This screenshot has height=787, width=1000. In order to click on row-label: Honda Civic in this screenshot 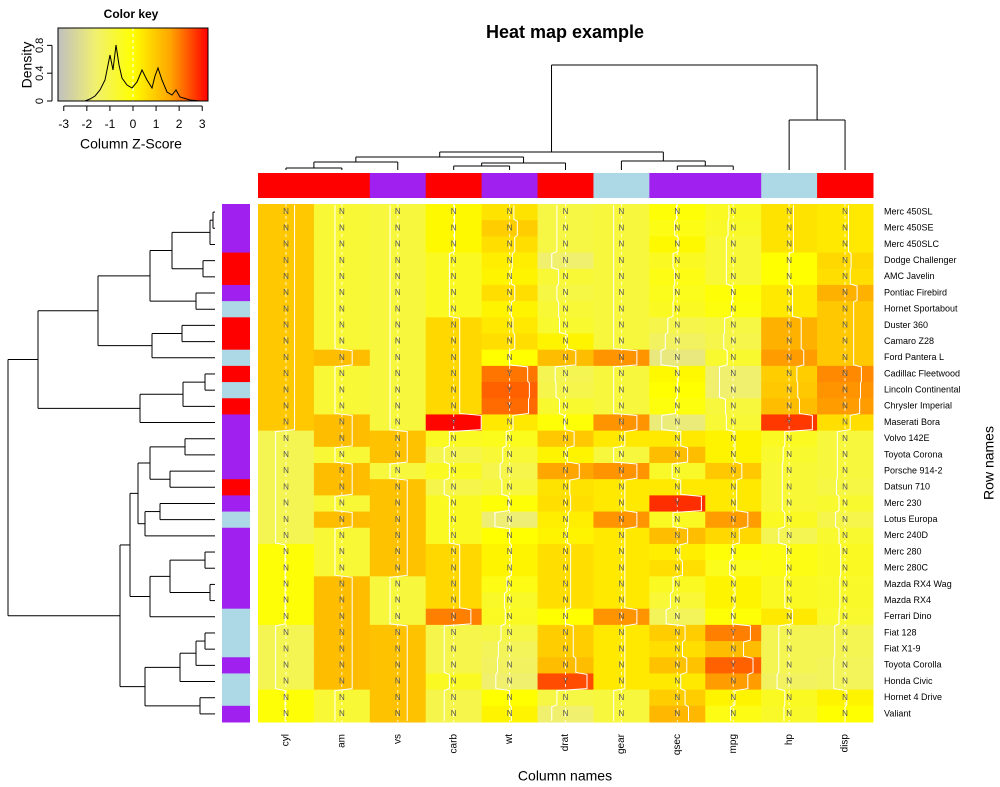, I will do `click(908, 681)`.